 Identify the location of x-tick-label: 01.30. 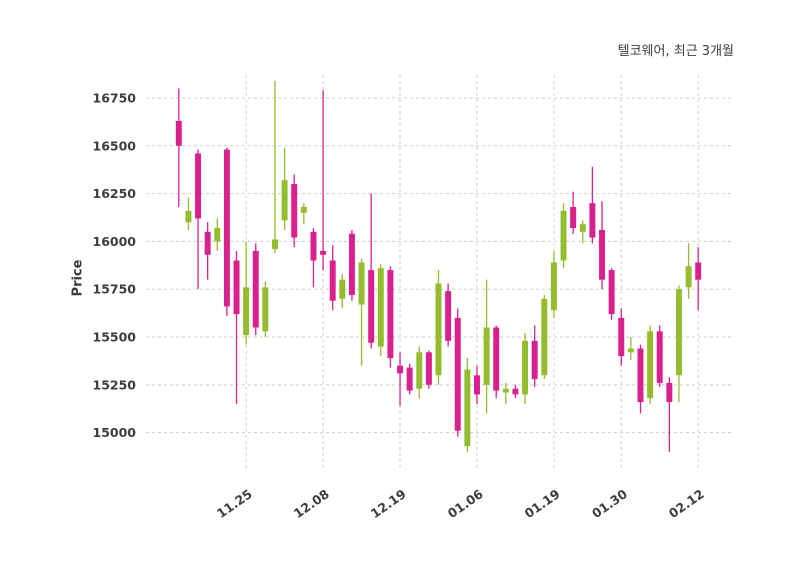
(609, 503).